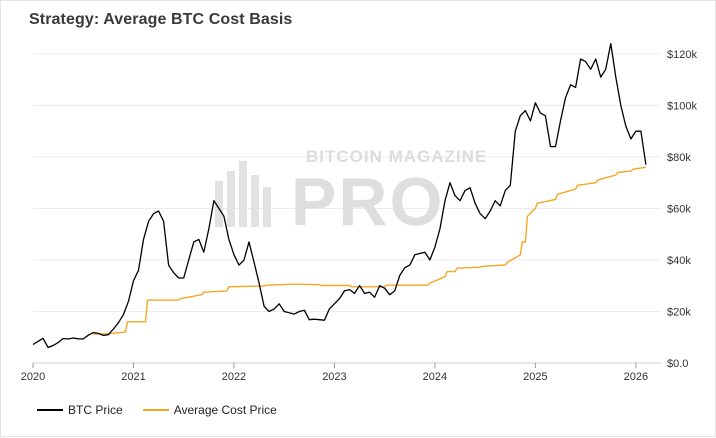 Image resolution: width=716 pixels, height=438 pixels. What do you see at coordinates (95, 410) in the screenshot?
I see `legend-label-btc-price: BTC Price` at bounding box center [95, 410].